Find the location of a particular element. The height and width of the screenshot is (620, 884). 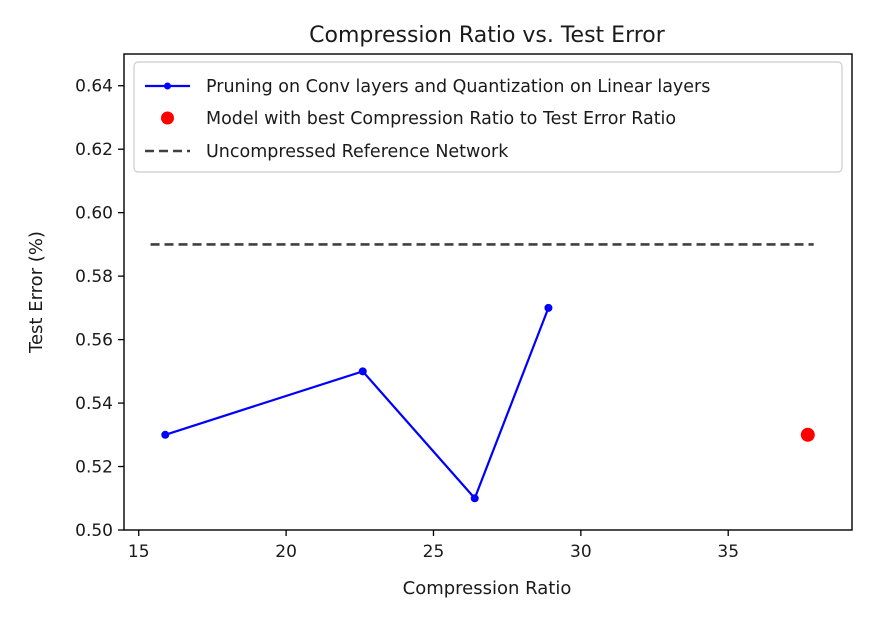

legend-marker-icon is located at coordinates (167, 86).